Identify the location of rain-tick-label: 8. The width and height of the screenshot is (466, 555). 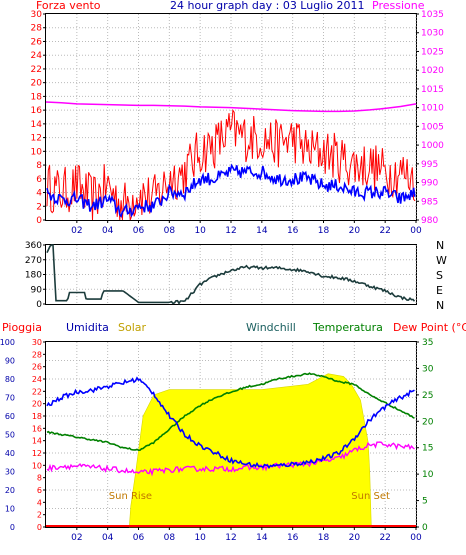
(39, 478).